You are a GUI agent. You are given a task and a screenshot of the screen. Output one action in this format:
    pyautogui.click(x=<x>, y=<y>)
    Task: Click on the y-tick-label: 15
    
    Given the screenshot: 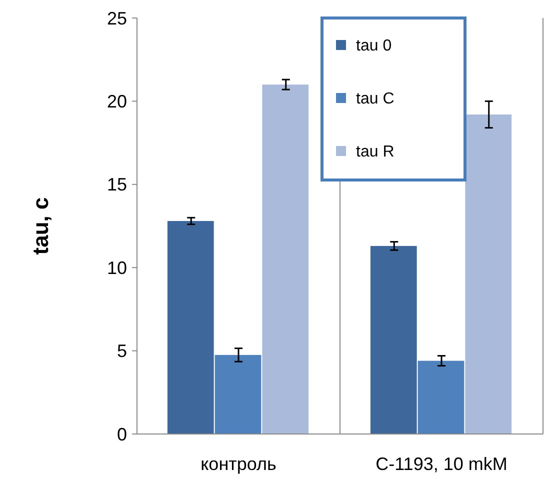 What is the action you would take?
    pyautogui.click(x=116, y=184)
    